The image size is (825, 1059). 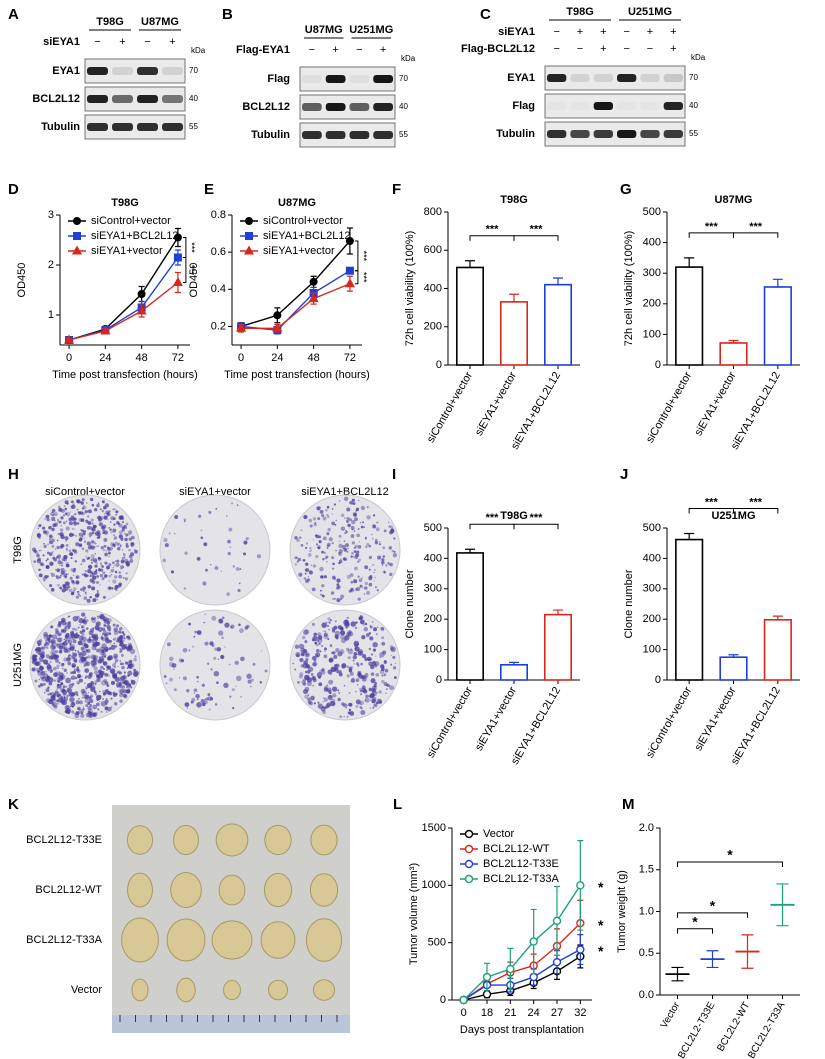 What do you see at coordinates (603, 134) in the screenshot?
I see `band` at bounding box center [603, 134].